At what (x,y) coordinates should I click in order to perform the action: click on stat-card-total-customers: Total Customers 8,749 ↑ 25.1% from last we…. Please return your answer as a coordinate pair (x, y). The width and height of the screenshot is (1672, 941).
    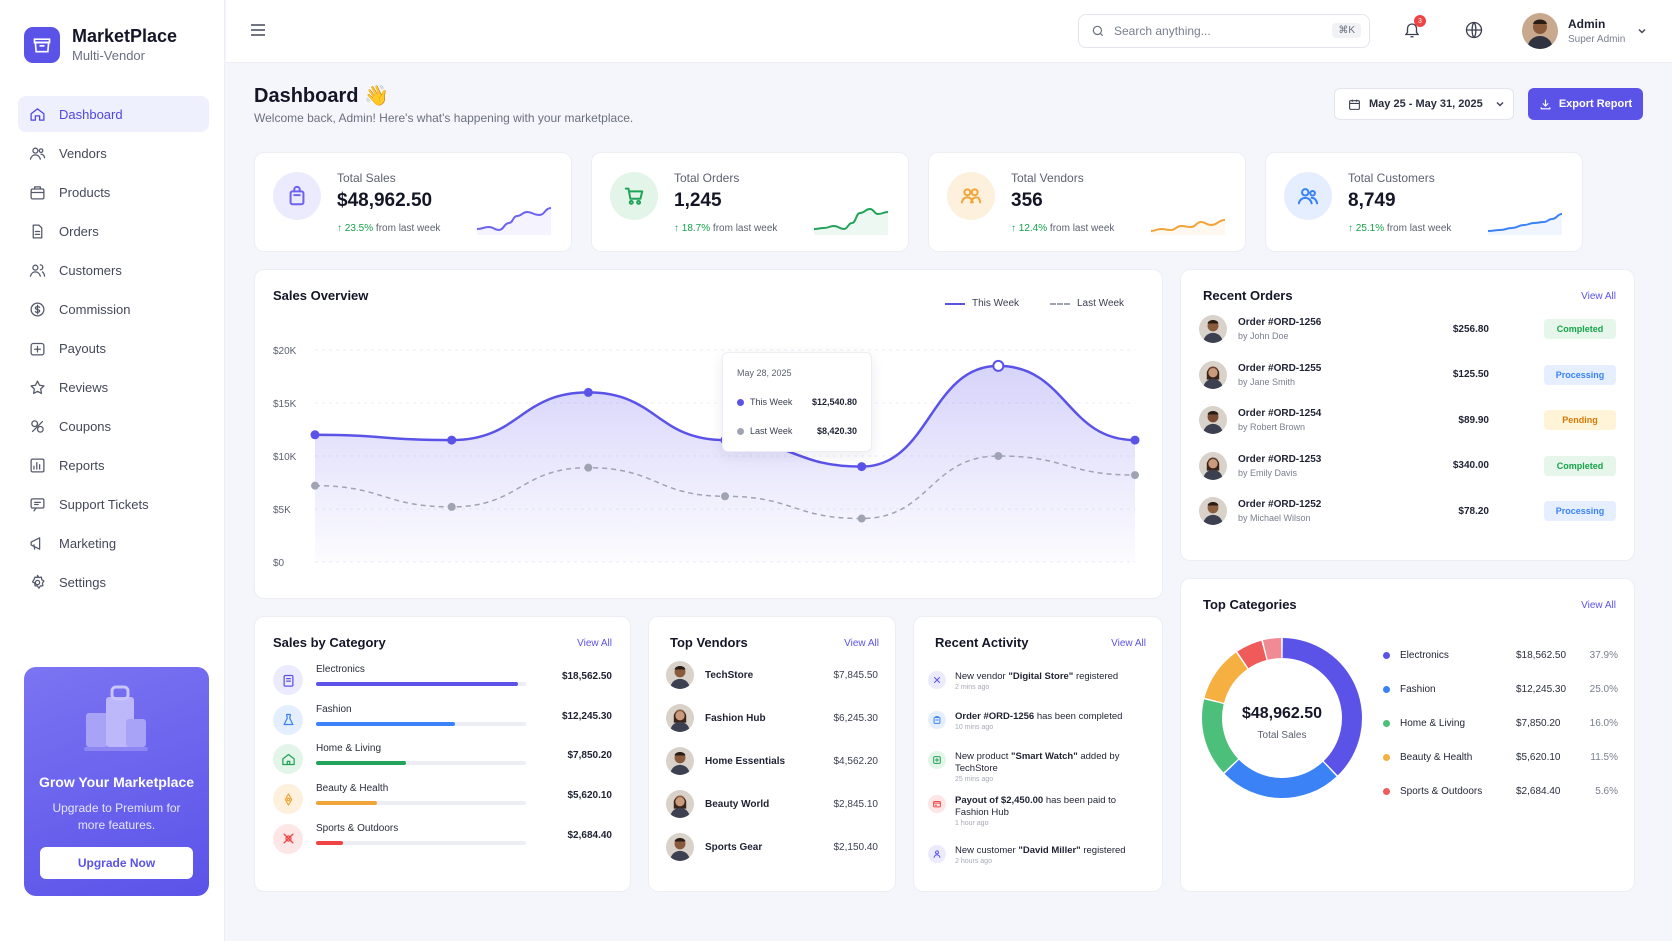
    Looking at the image, I should click on (1424, 202).